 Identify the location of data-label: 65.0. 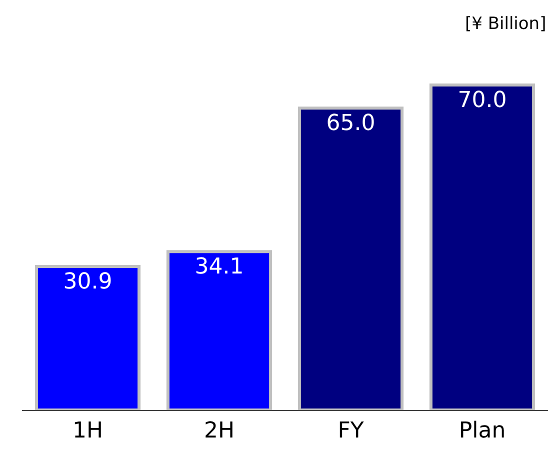
(351, 123).